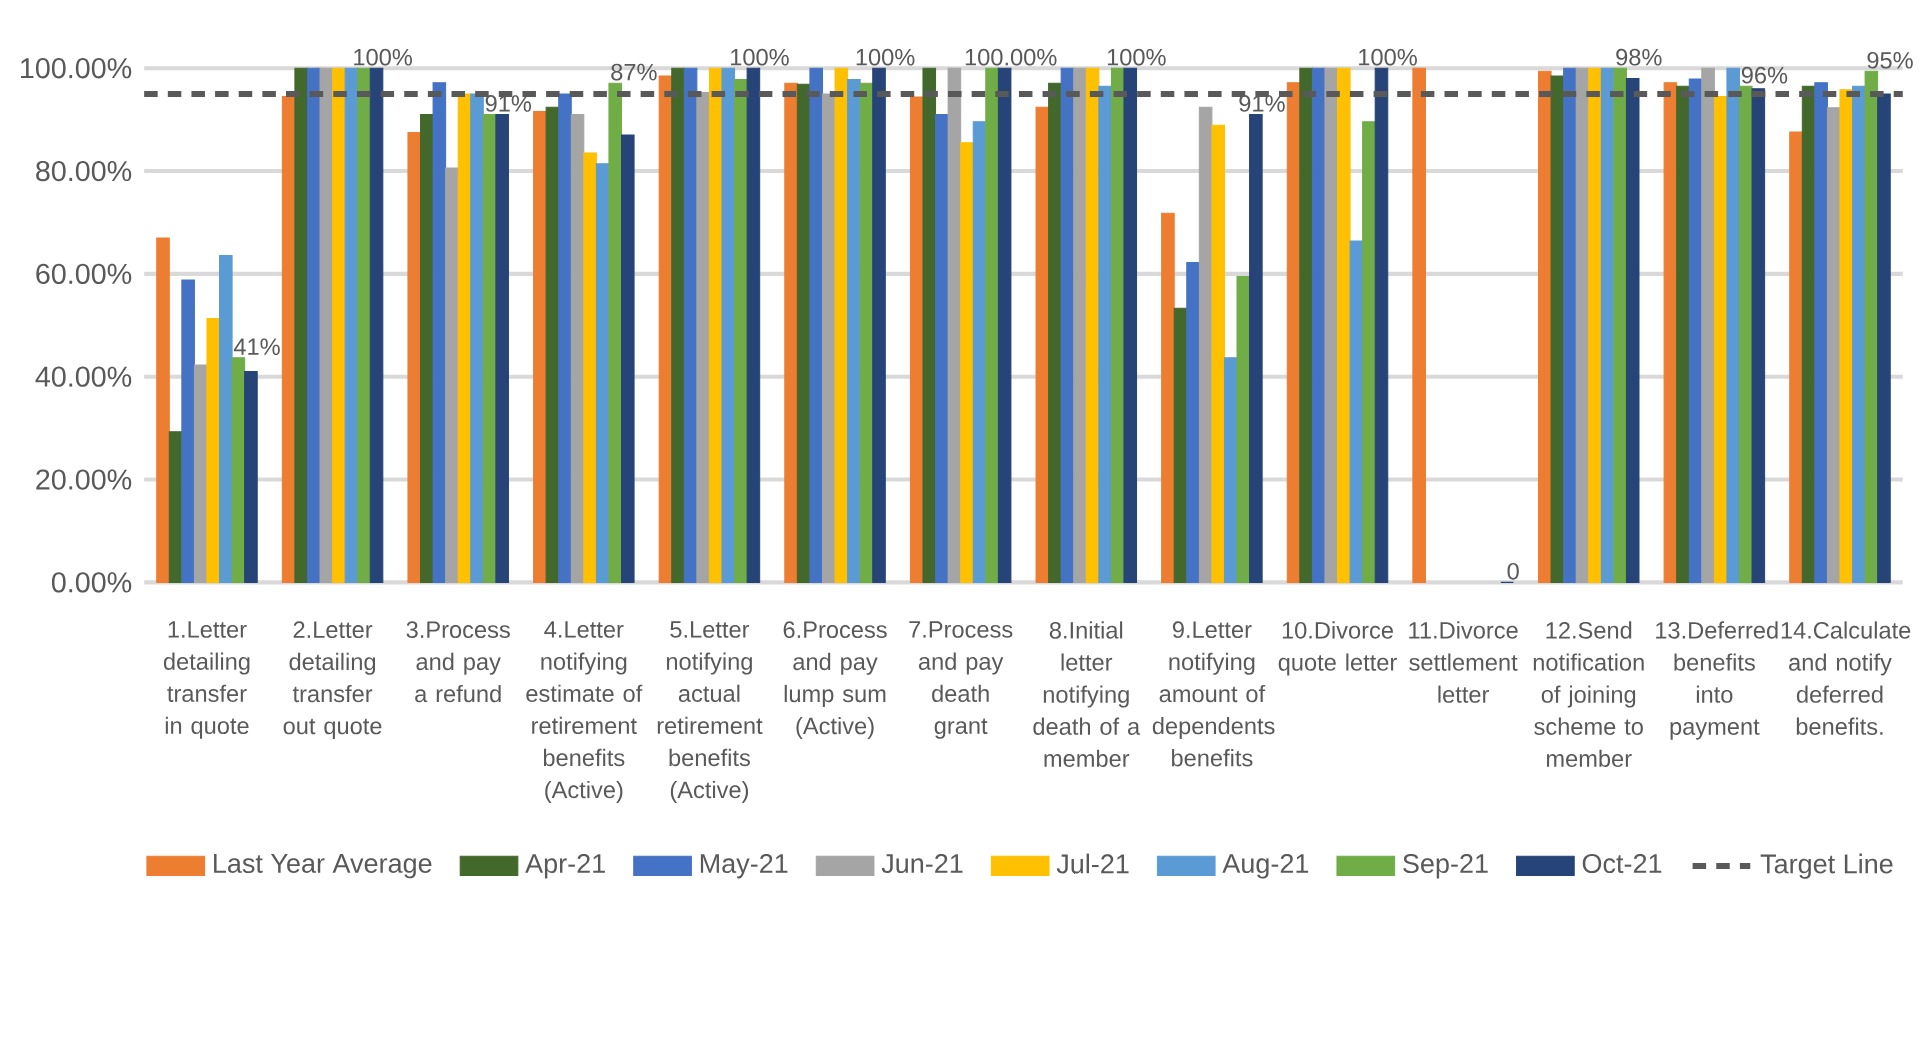 The image size is (1922, 1039). What do you see at coordinates (1846, 678) in the screenshot?
I see `x-tick-label: 14.Calculate and notify deferred benefits.` at bounding box center [1846, 678].